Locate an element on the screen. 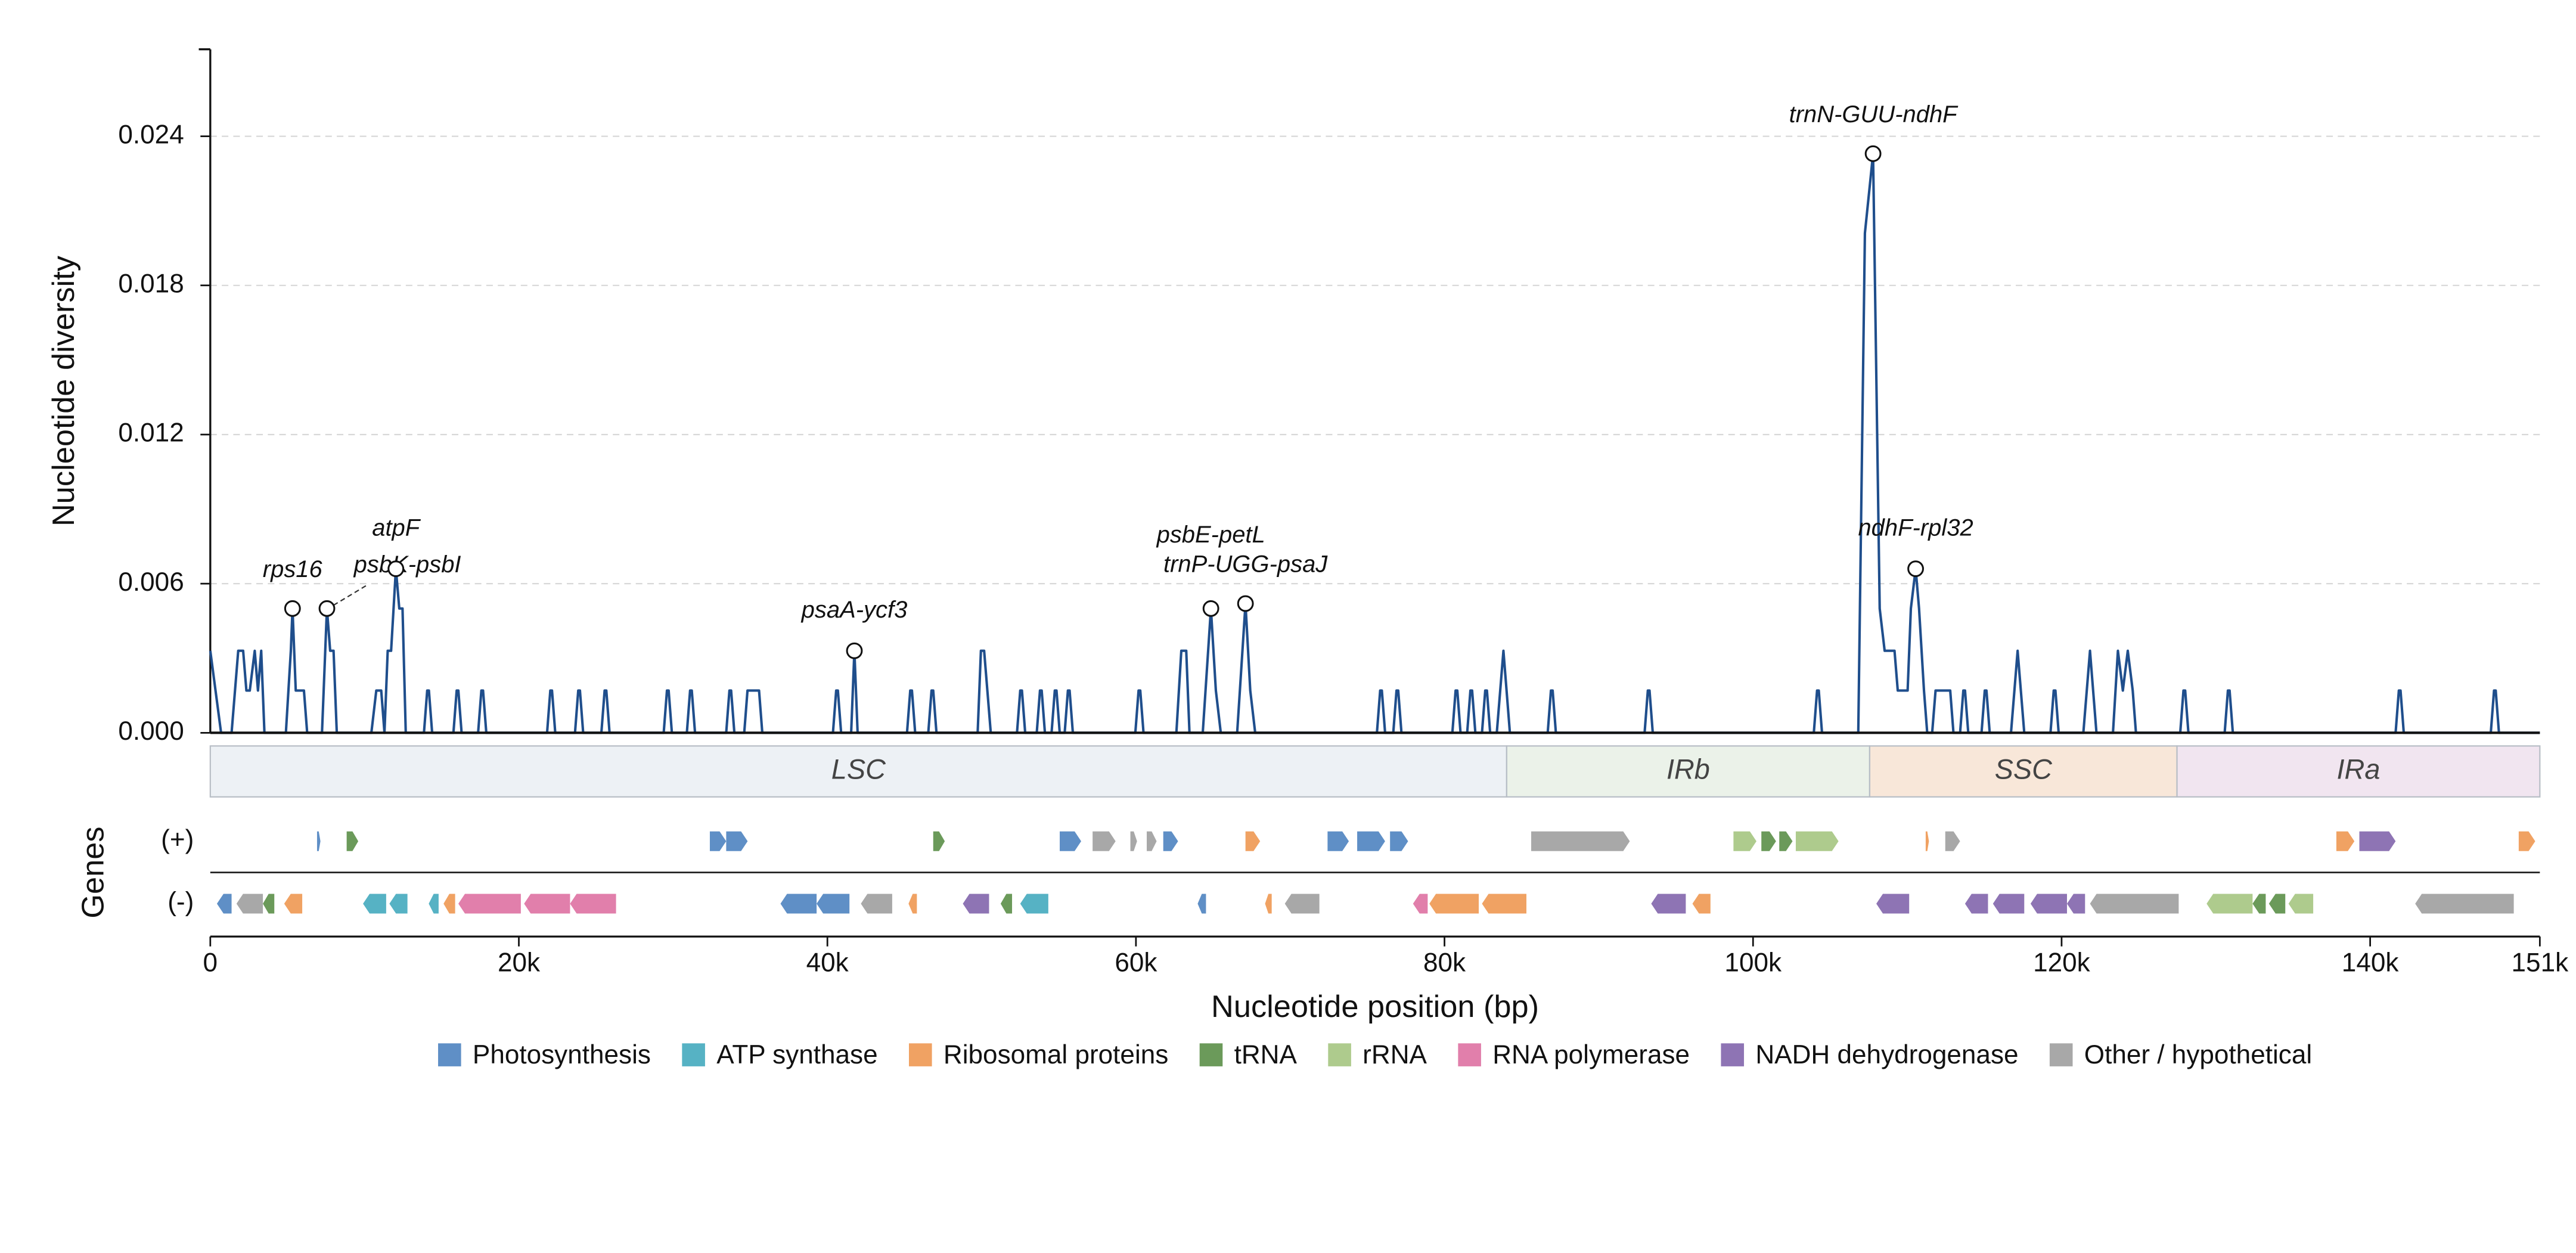 Image resolution: width=2576 pixels, height=1253 pixels. y-axis-label: Nucleotide diversity is located at coordinates (64, 390).